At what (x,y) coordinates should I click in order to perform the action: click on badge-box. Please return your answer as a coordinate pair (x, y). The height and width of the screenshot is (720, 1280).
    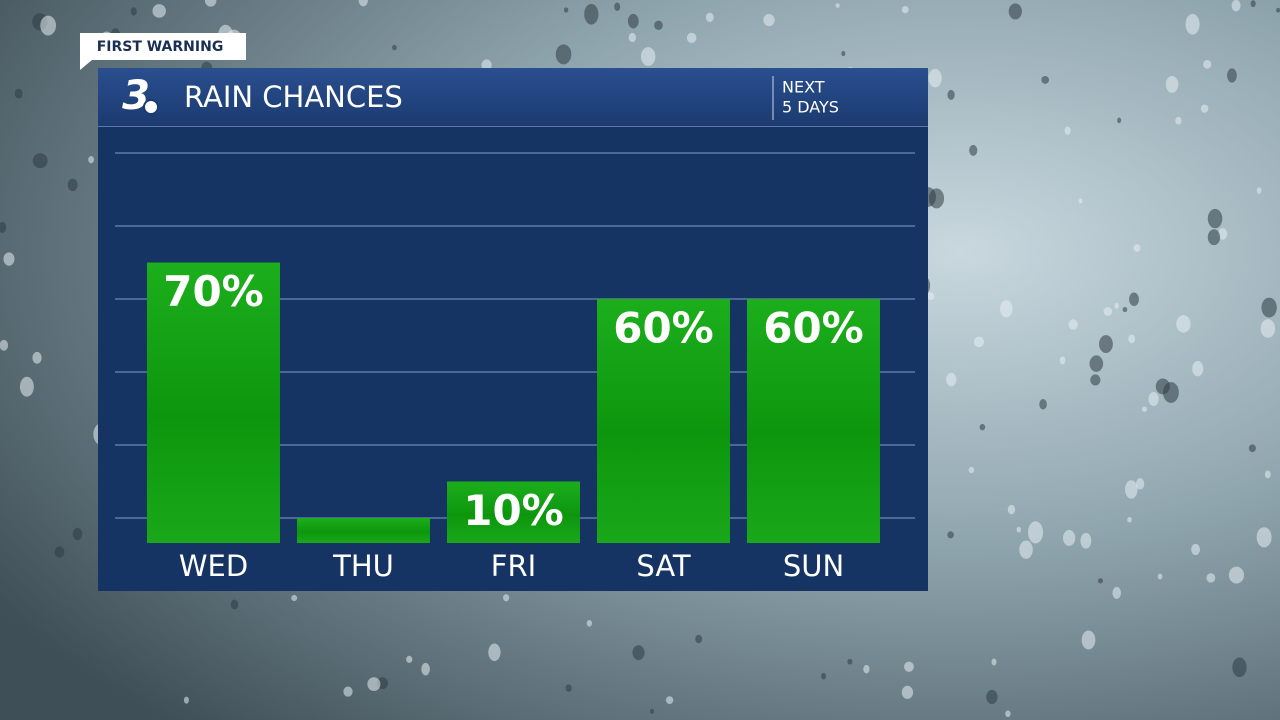
    Looking at the image, I should click on (163, 46).